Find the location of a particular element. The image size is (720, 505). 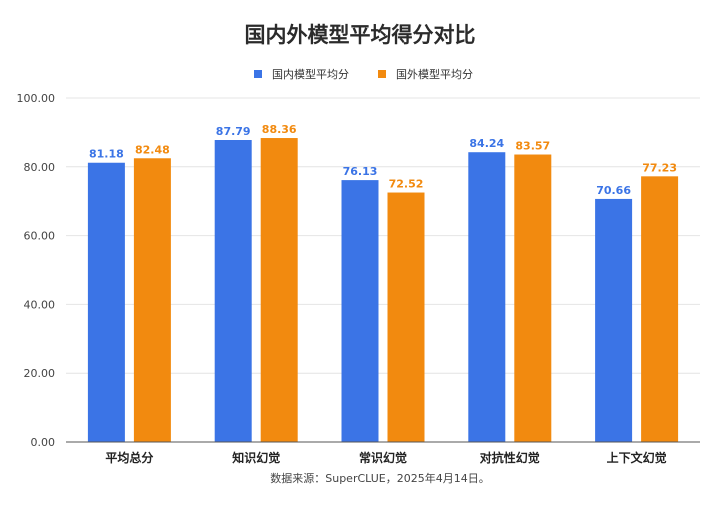

legend-swatch-domestic is located at coordinates (258, 74).